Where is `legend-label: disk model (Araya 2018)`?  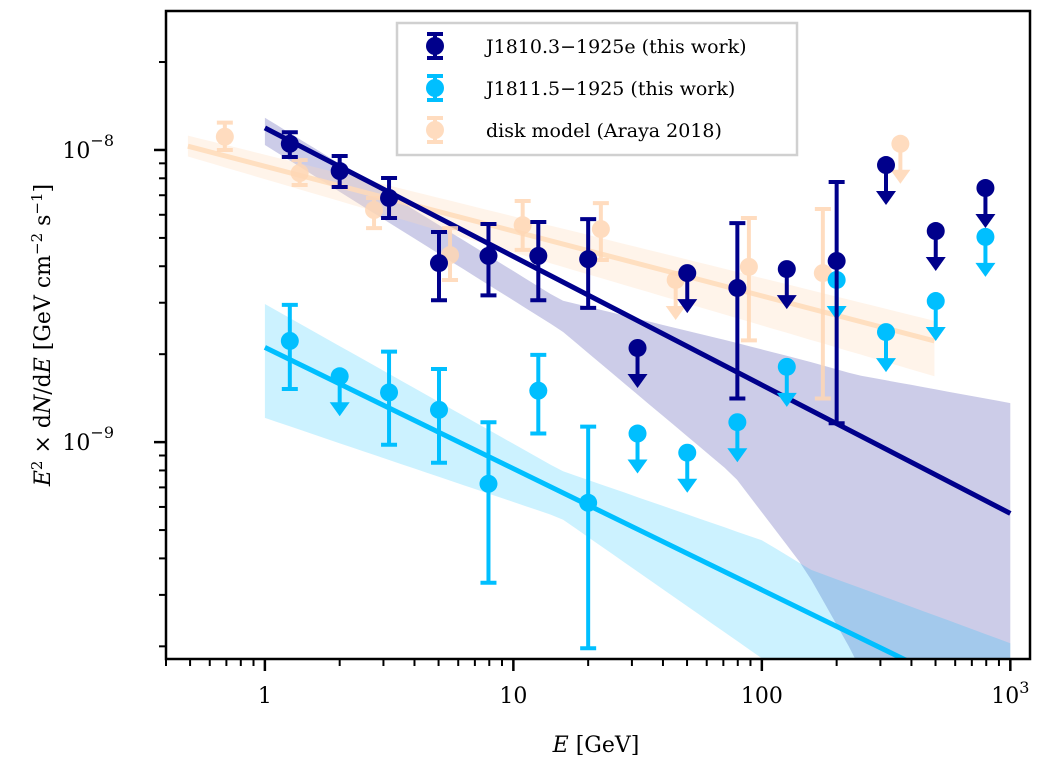 legend-label: disk model (Araya 2018) is located at coordinates (604, 131).